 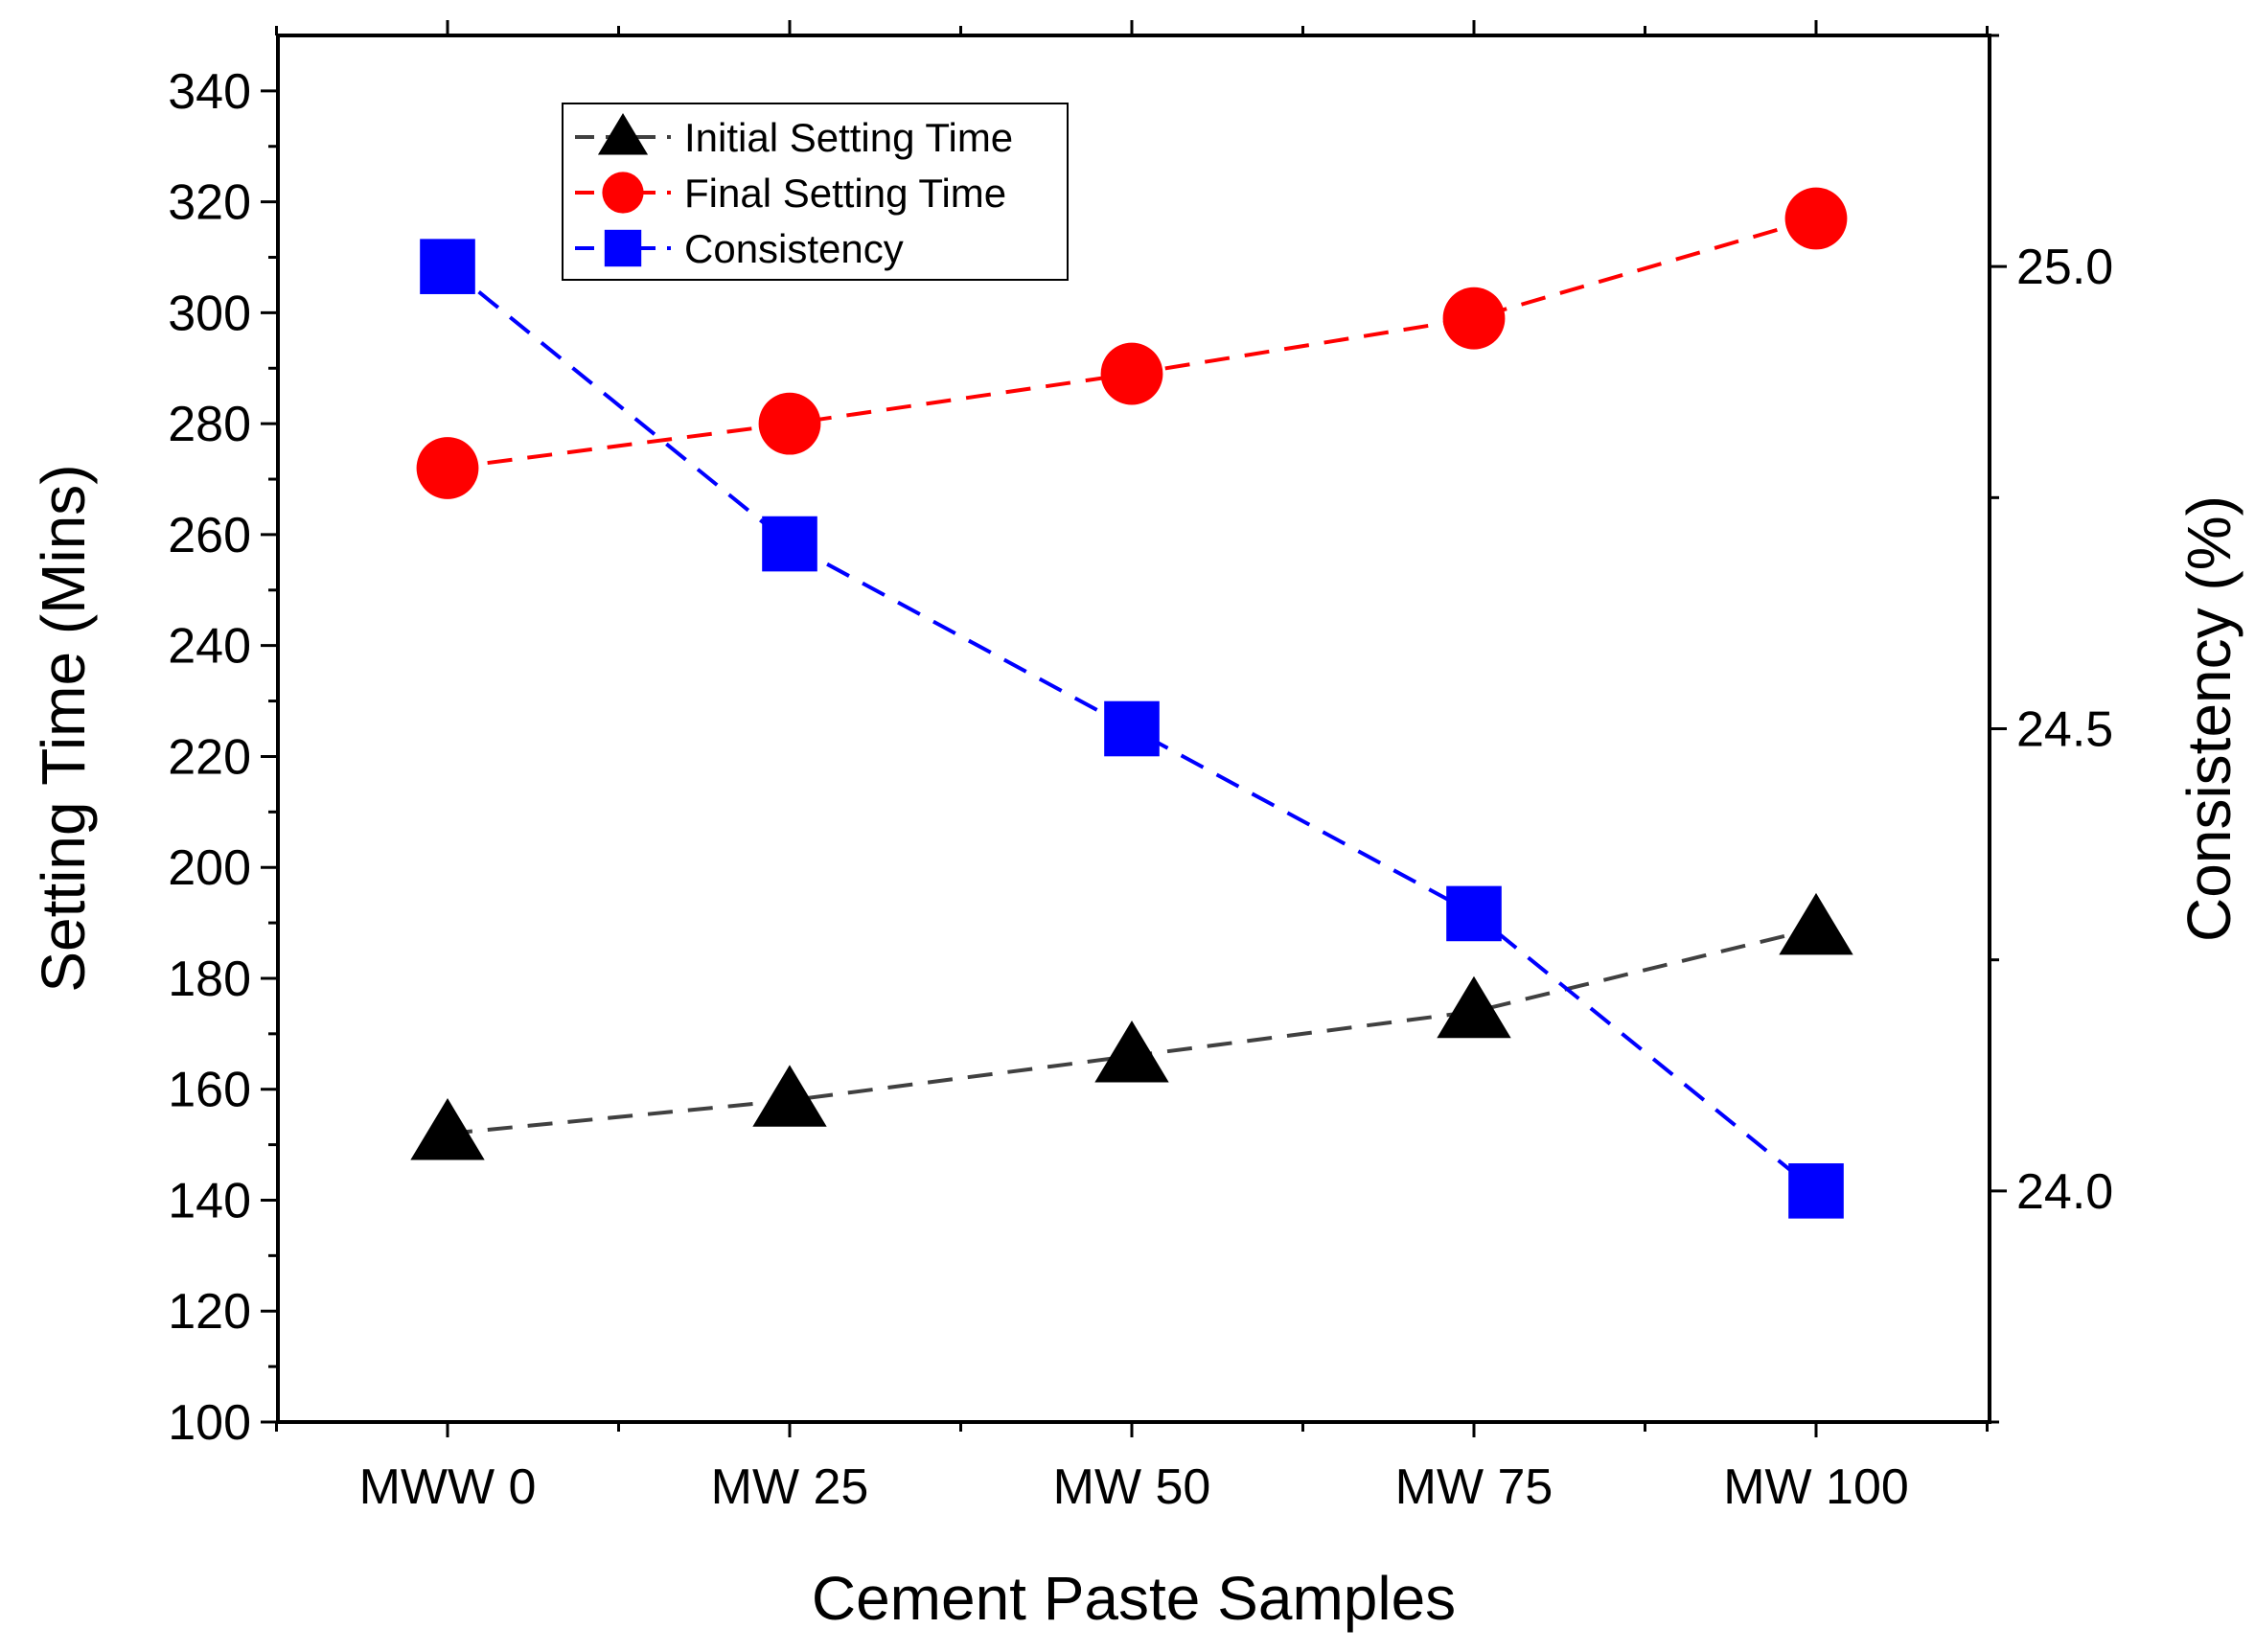 What do you see at coordinates (790, 1487) in the screenshot?
I see `x-tick-label: MW 25` at bounding box center [790, 1487].